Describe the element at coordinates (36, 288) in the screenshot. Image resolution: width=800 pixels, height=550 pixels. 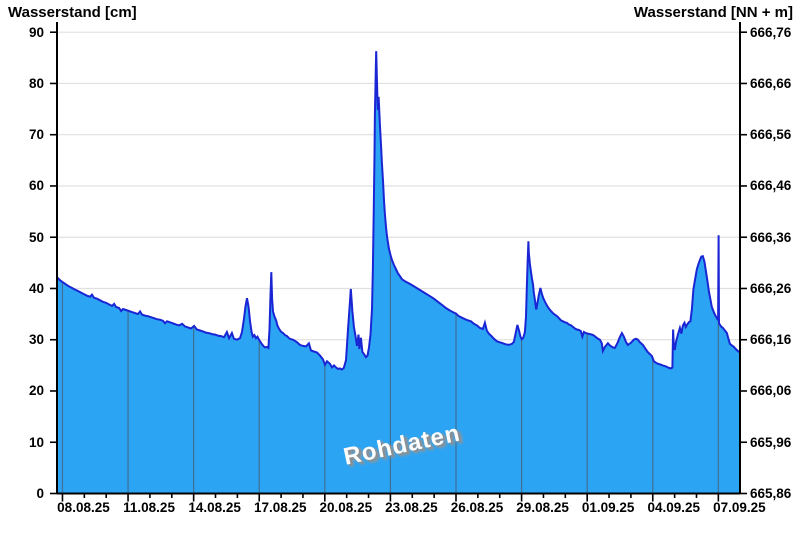
I see `y-left-tick-label: 40` at that location.